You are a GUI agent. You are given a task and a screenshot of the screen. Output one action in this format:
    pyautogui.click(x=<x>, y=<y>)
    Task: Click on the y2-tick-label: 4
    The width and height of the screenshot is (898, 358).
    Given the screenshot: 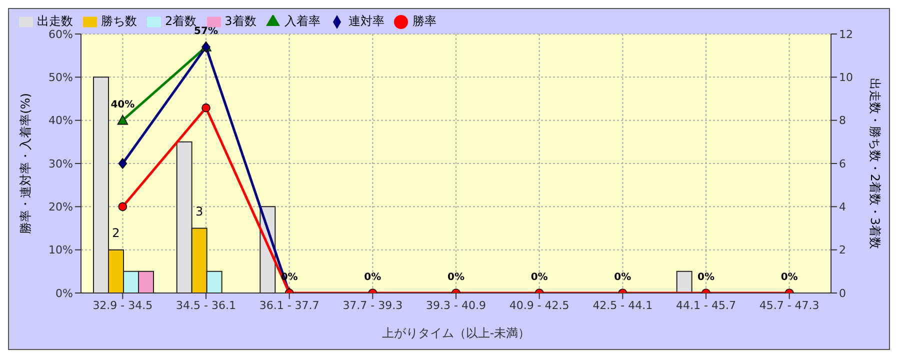 What is the action you would take?
    pyautogui.click(x=842, y=207)
    